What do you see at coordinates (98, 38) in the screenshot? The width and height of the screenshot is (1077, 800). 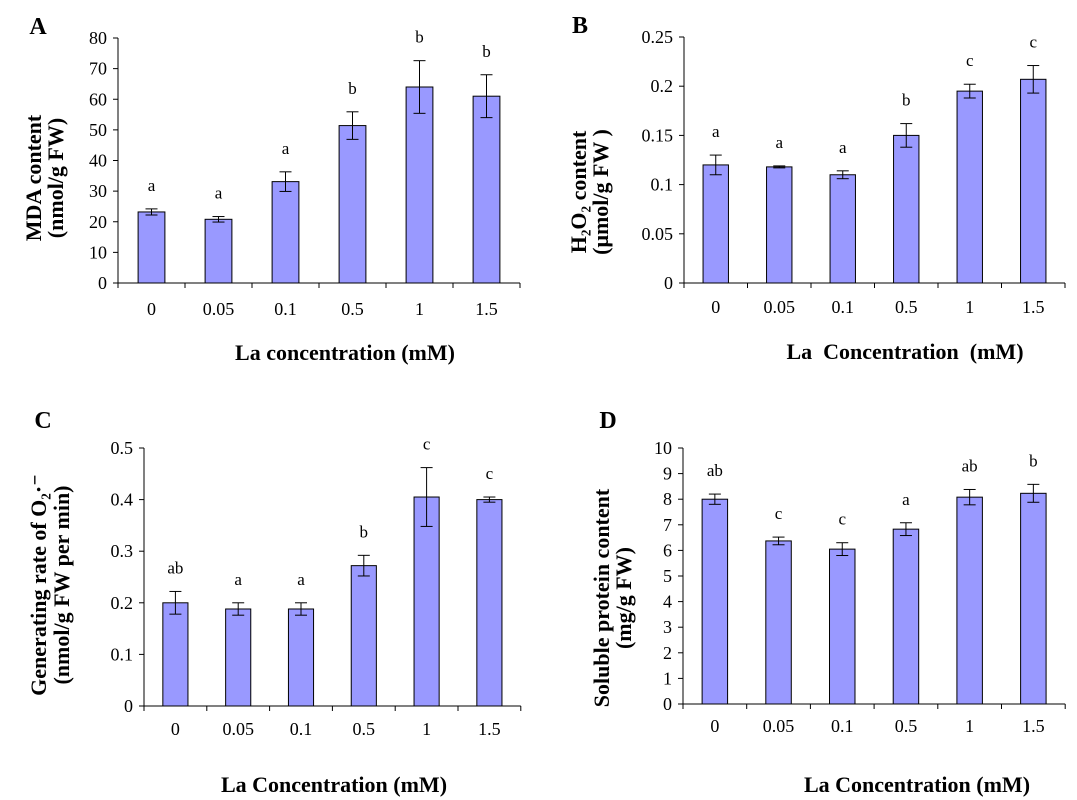 I see `y-tick-label: 80` at bounding box center [98, 38].